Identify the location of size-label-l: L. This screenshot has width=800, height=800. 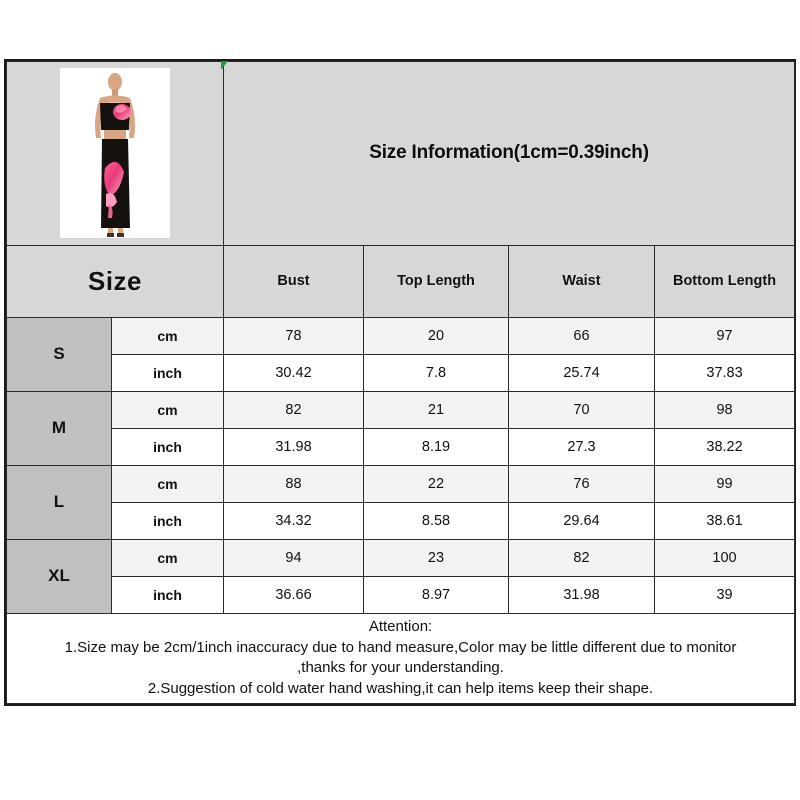
(59, 502).